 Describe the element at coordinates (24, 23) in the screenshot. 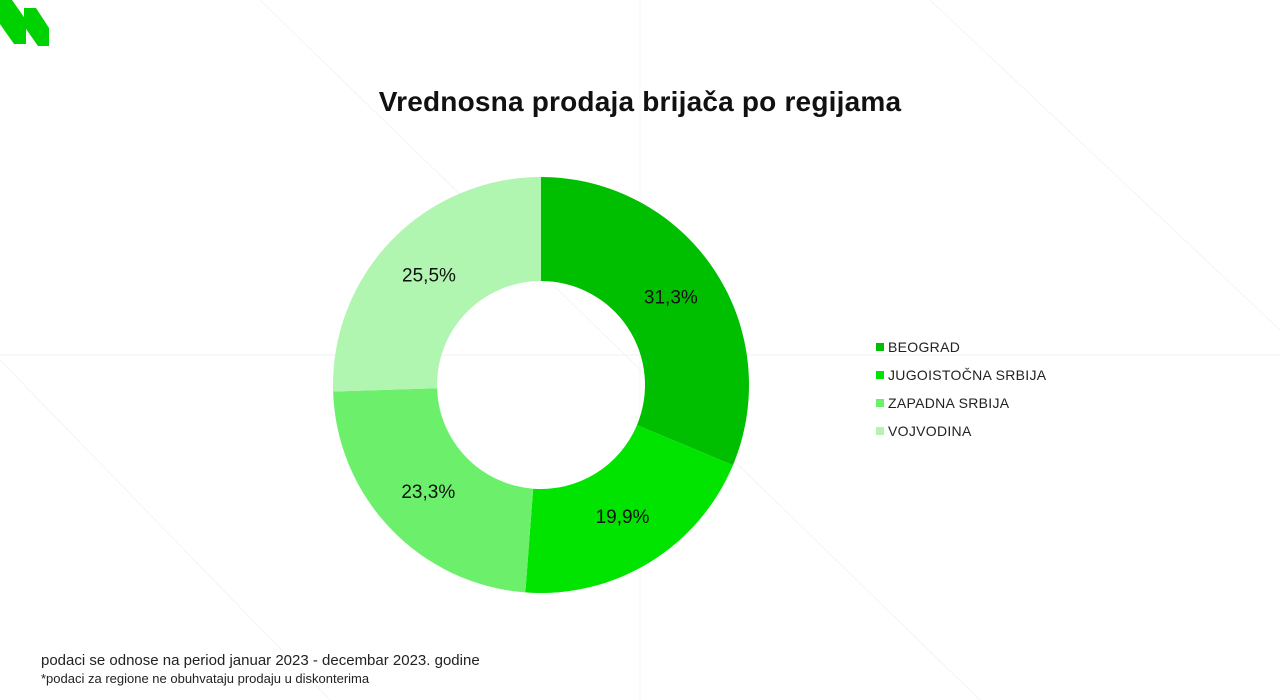

I see `brand-logo-icon` at that location.